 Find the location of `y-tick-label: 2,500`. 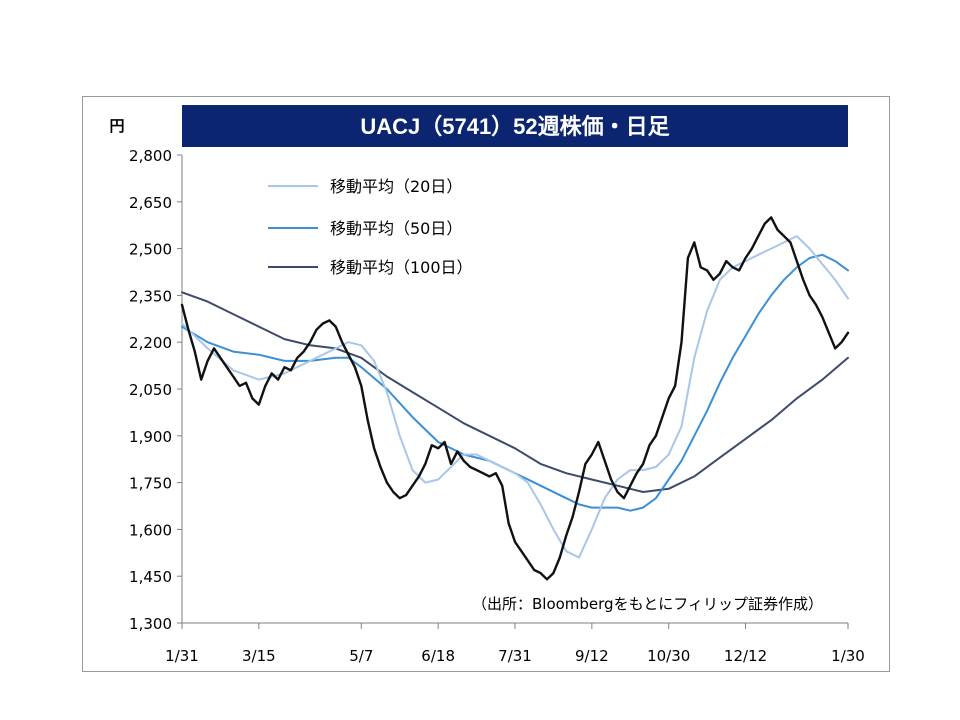

y-tick-label: 2,500 is located at coordinates (150, 250).